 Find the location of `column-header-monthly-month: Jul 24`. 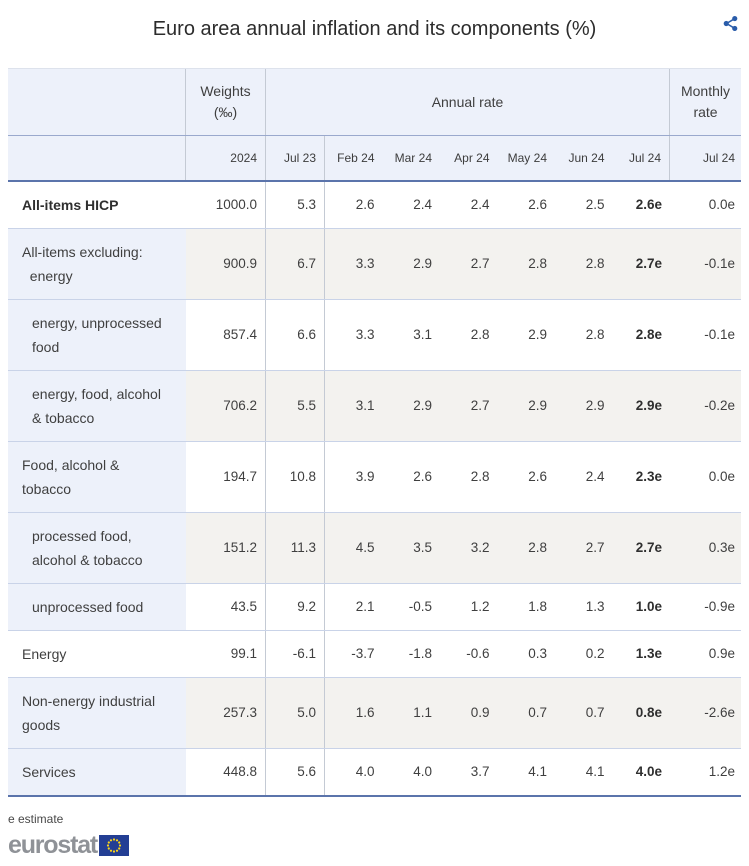

column-header-monthly-month: Jul 24 is located at coordinates (705, 158).